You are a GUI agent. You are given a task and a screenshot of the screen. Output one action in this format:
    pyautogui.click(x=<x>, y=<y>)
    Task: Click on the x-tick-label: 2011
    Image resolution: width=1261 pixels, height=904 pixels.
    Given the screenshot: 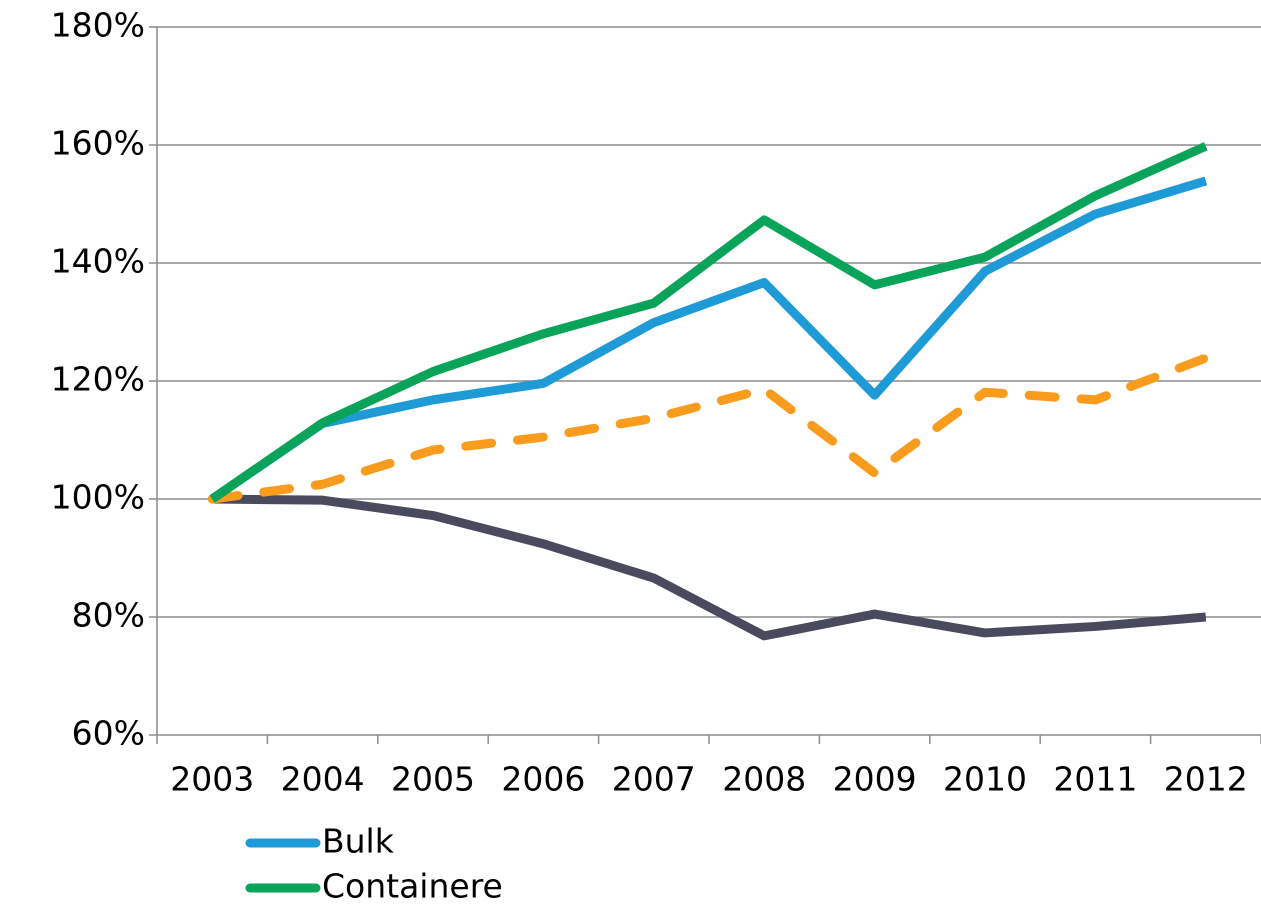 What is the action you would take?
    pyautogui.click(x=1095, y=779)
    